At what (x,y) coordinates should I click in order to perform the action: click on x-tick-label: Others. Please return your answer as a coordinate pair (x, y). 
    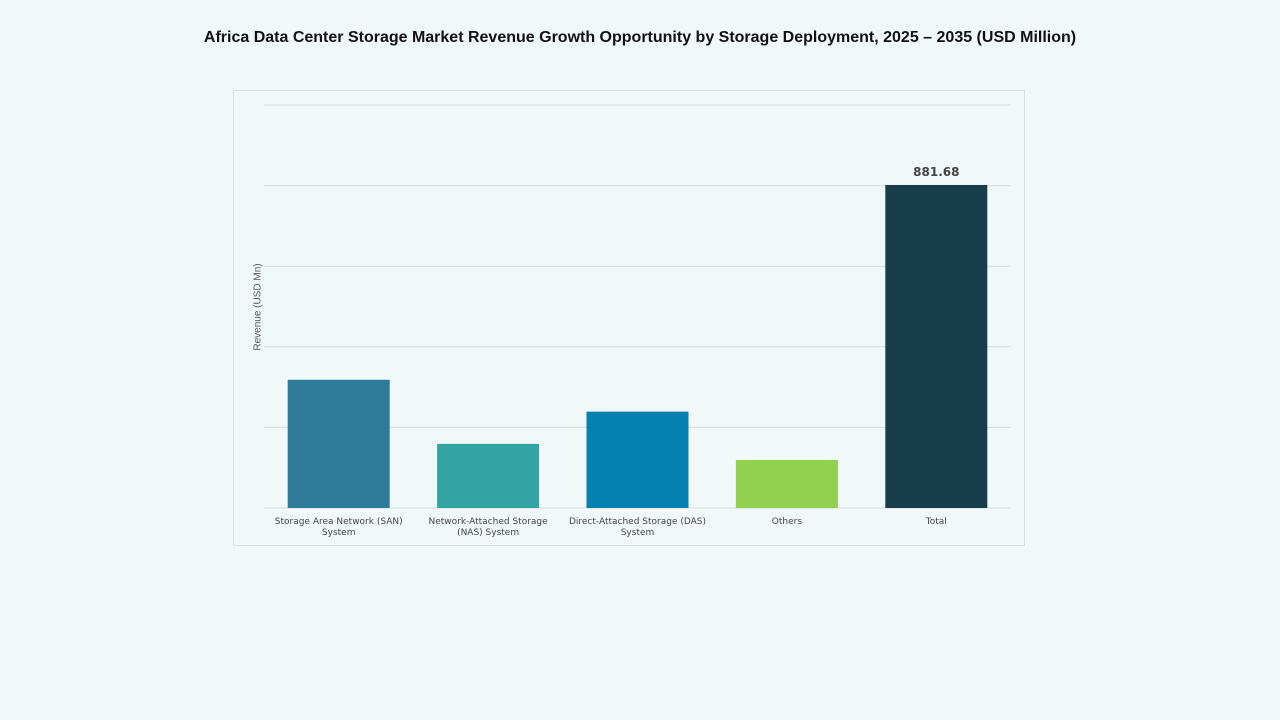
    Looking at the image, I should click on (787, 522).